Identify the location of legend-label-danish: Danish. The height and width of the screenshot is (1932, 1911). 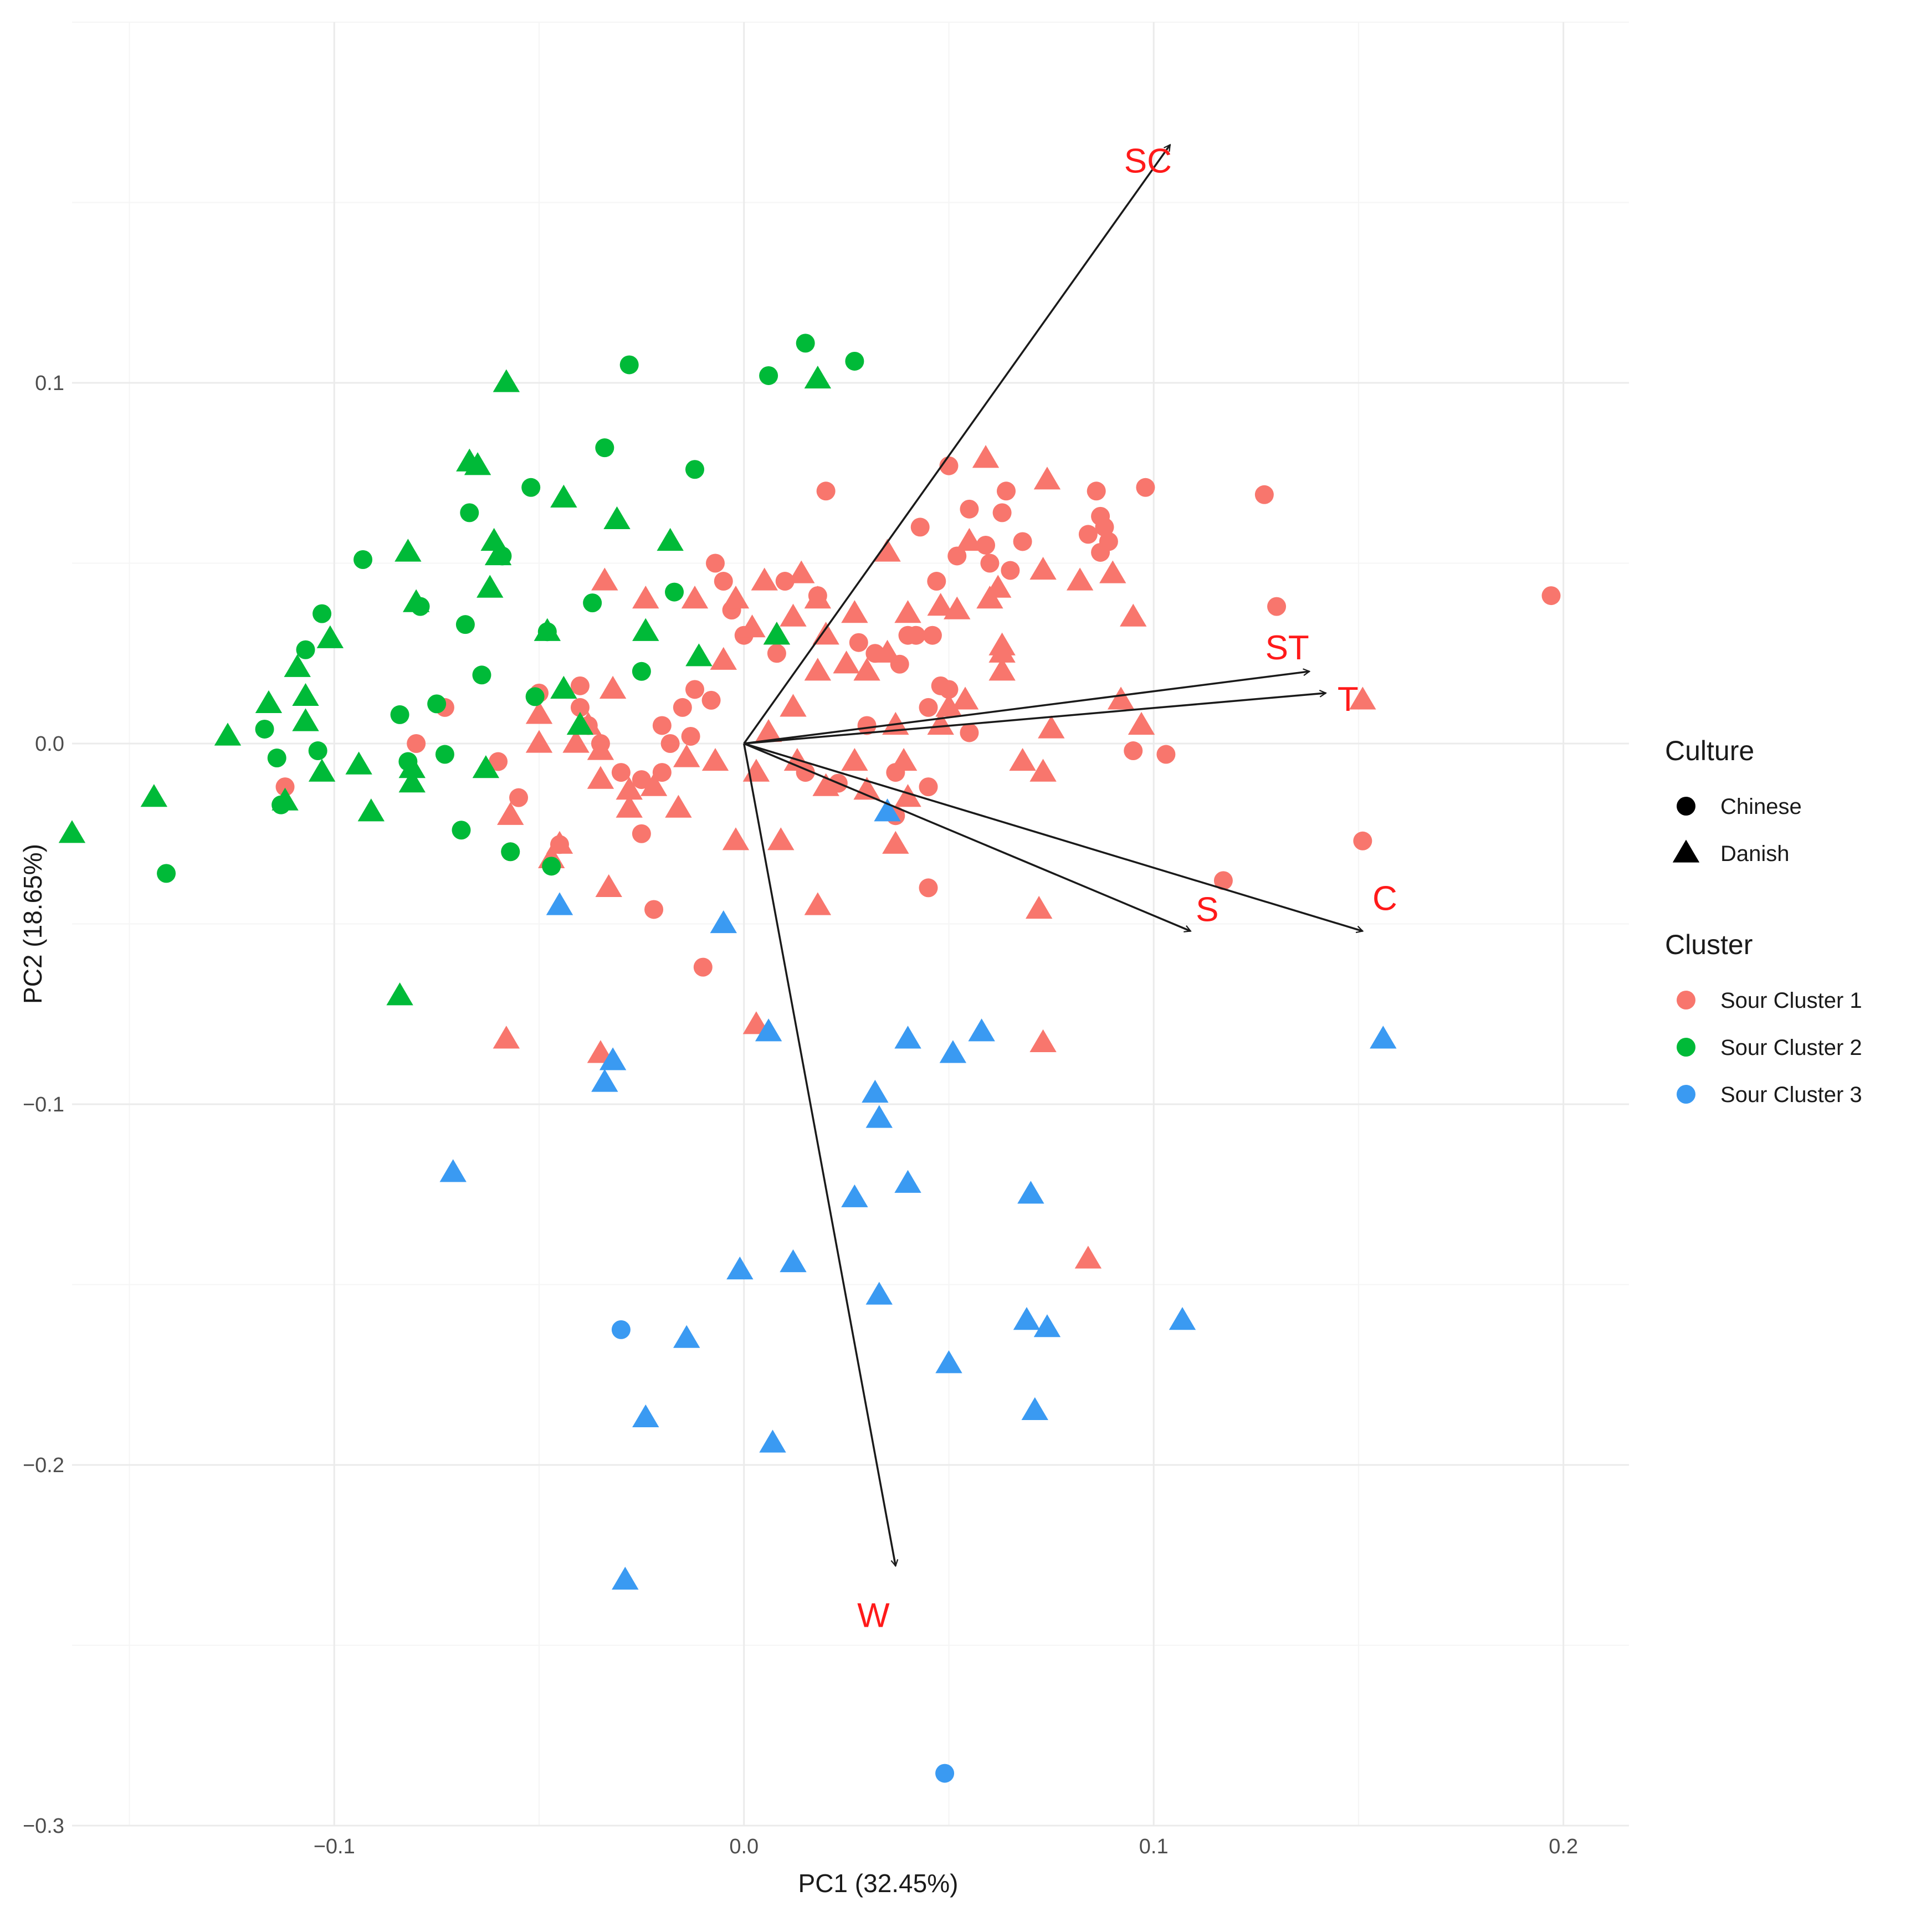
(1755, 854).